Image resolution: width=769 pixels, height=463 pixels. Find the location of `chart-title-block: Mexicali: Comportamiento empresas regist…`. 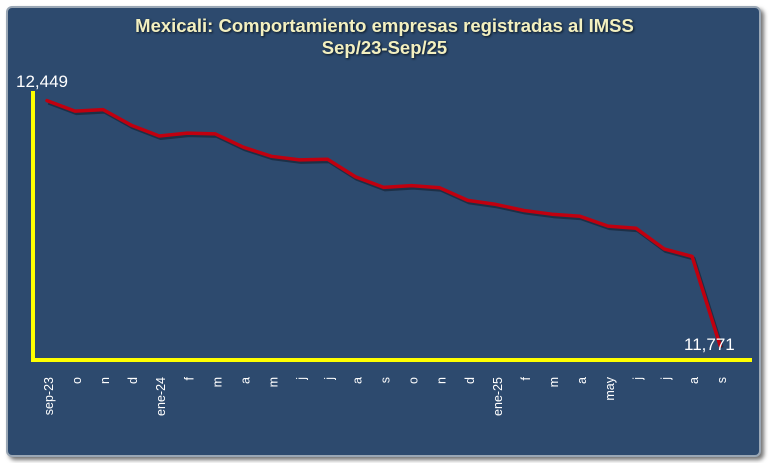

chart-title-block: Mexicali: Comportamiento empresas regist… is located at coordinates (384, 37).